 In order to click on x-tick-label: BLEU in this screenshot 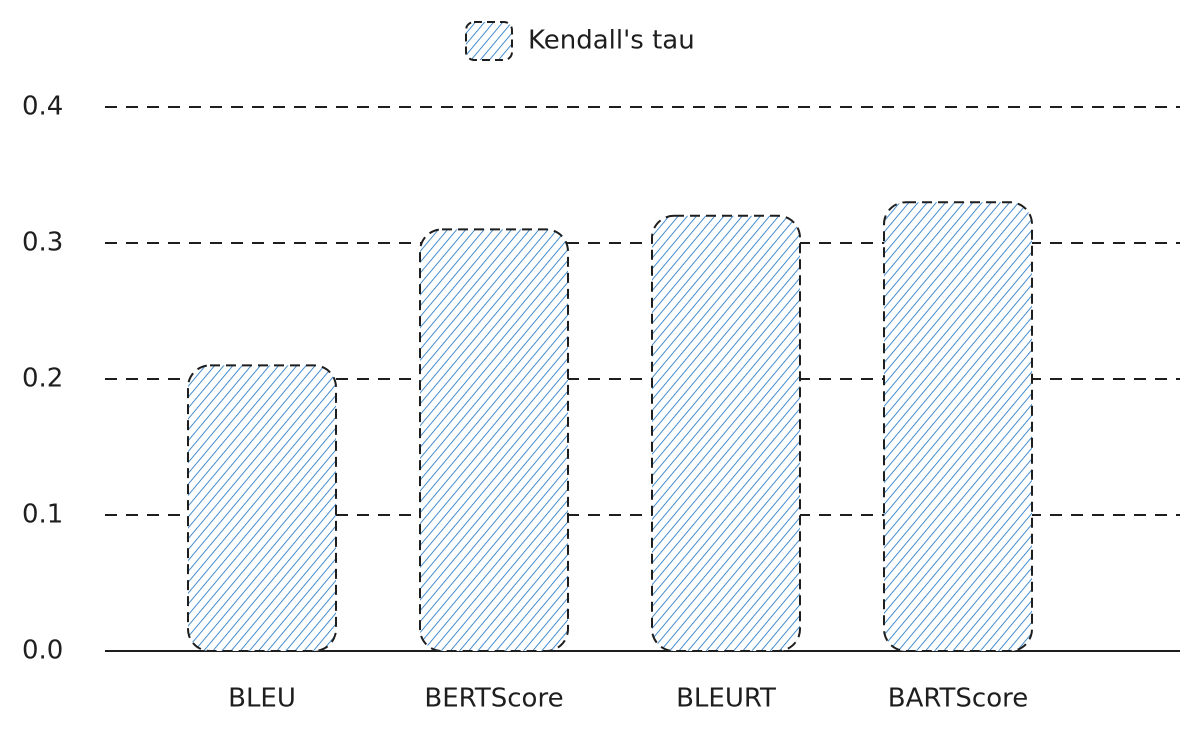, I will do `click(262, 699)`.